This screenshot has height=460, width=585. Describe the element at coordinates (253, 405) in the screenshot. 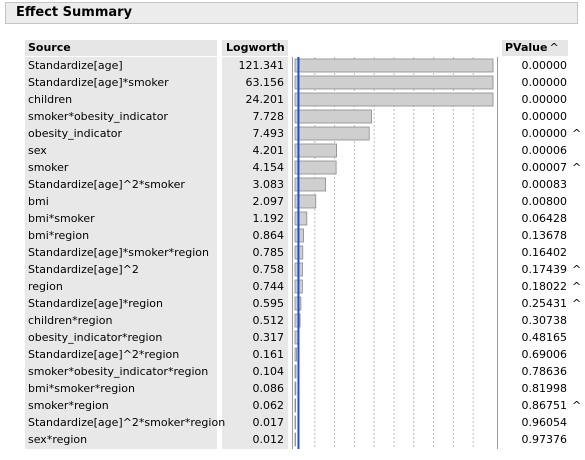

I see `logworth-cell: 0.062` at that location.